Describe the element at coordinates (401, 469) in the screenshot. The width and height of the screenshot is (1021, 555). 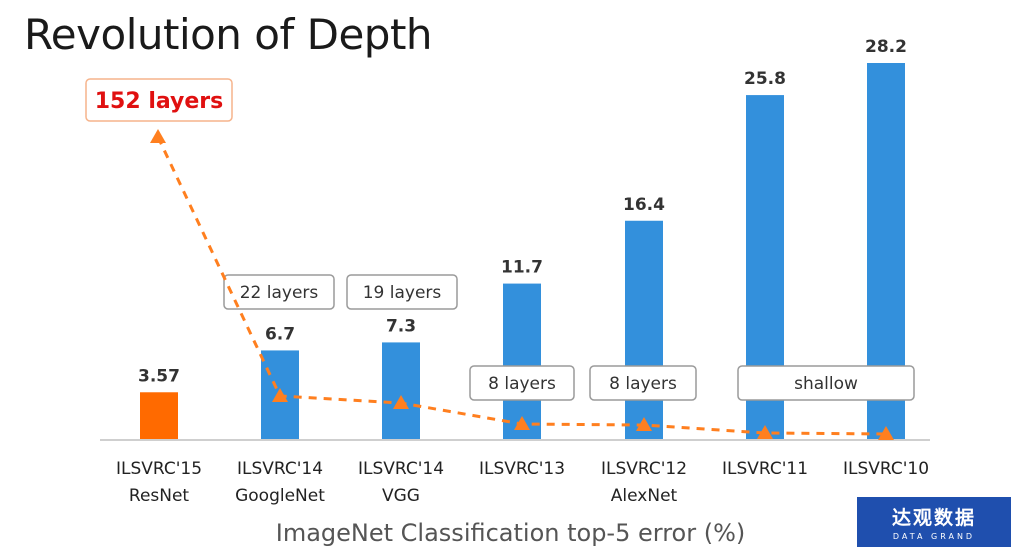
I see `category-label-2: ILSVRC'14` at that location.